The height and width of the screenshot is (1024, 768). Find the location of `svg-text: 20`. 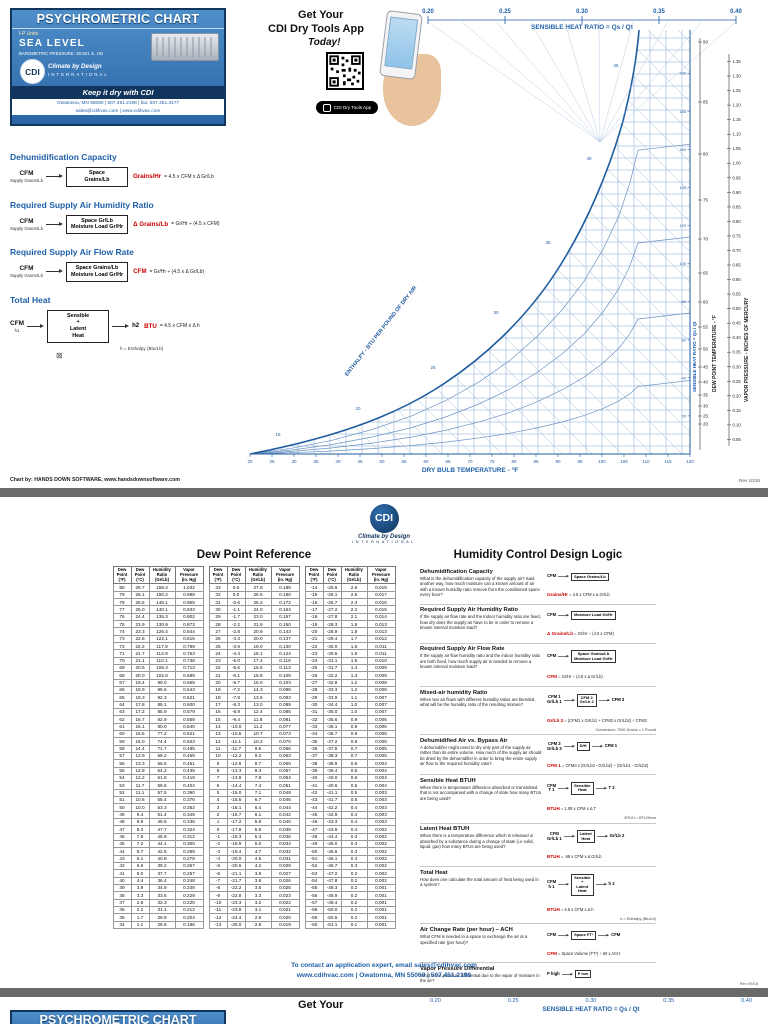

svg-text: 20 is located at coordinates (705, 424).